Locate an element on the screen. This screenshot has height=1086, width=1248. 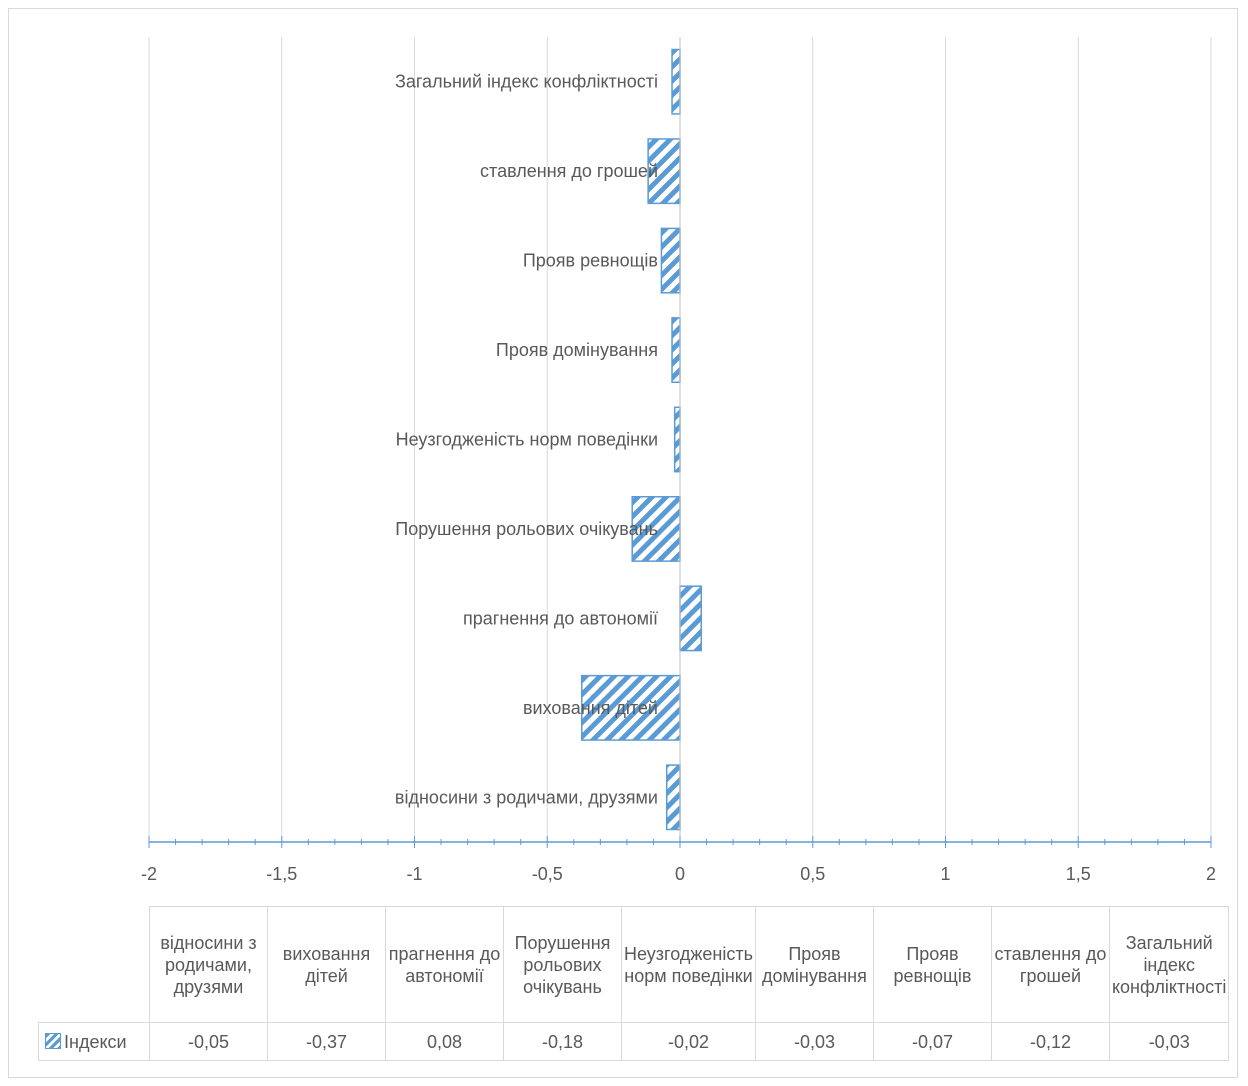
category-label: Порушення рольових очікувань is located at coordinates (526, 529).